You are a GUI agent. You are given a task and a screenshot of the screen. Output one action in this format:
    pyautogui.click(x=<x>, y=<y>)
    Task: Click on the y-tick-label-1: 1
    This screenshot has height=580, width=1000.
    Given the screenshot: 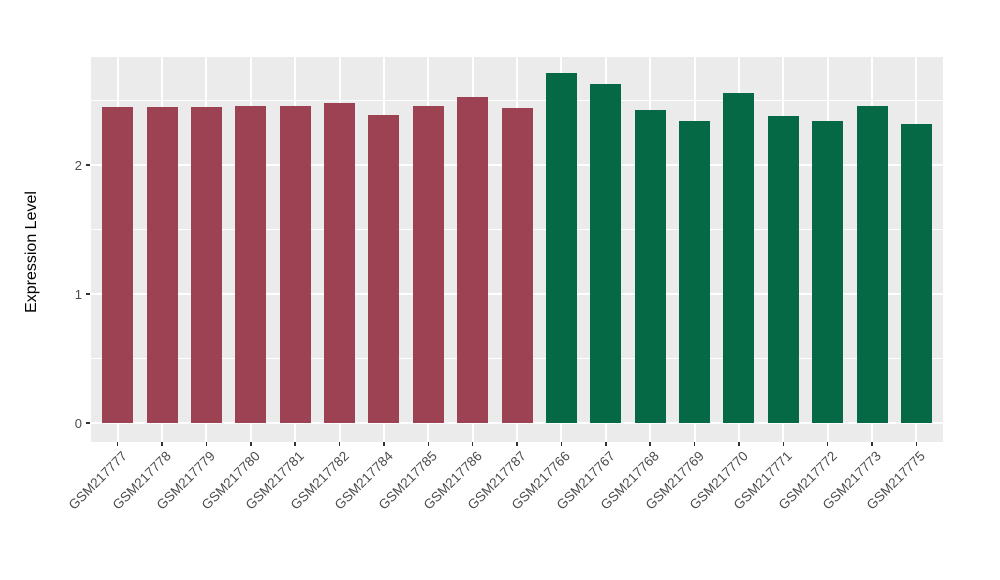 What is the action you would take?
    pyautogui.click(x=78, y=294)
    